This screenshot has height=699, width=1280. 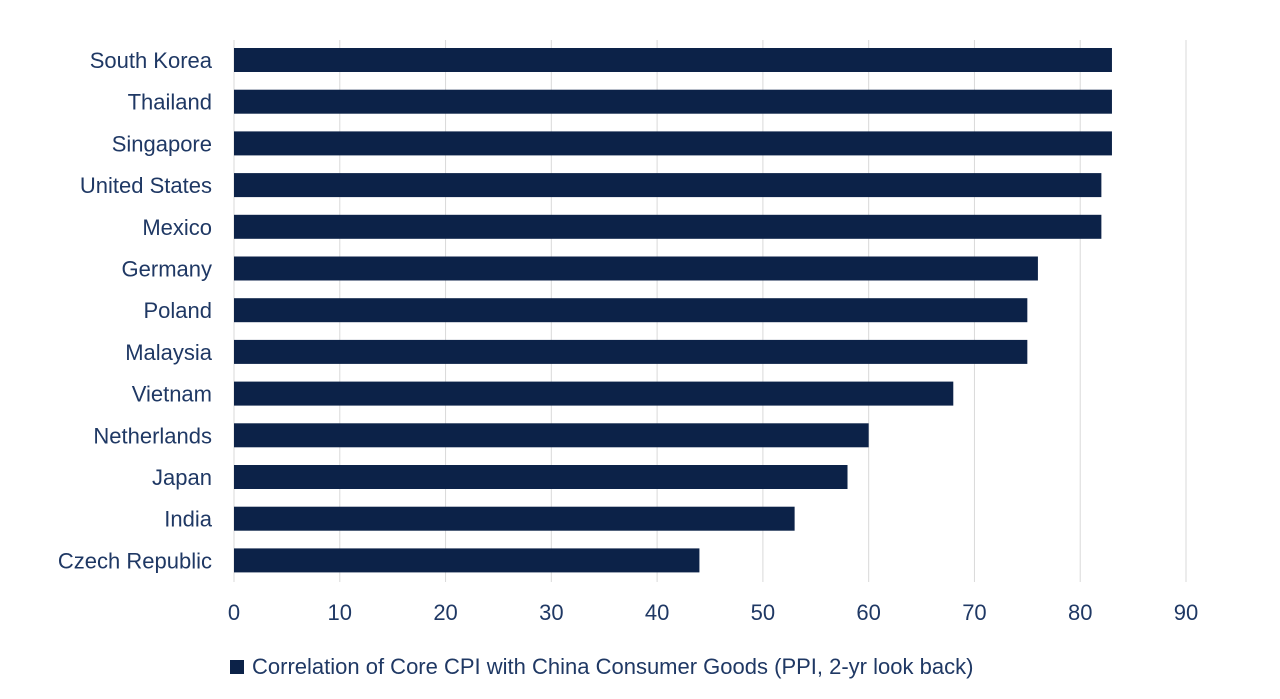 What do you see at coordinates (673, 60) in the screenshot?
I see `bar-south-korea` at bounding box center [673, 60].